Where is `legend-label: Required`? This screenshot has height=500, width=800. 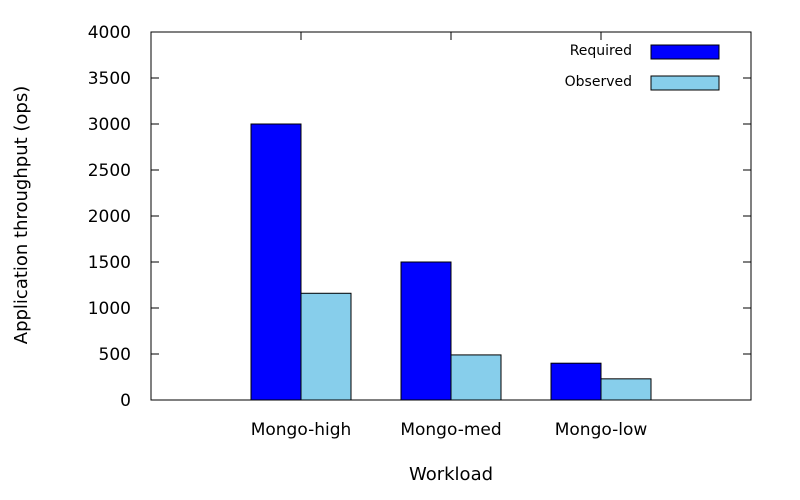 legend-label: Required is located at coordinates (601, 51).